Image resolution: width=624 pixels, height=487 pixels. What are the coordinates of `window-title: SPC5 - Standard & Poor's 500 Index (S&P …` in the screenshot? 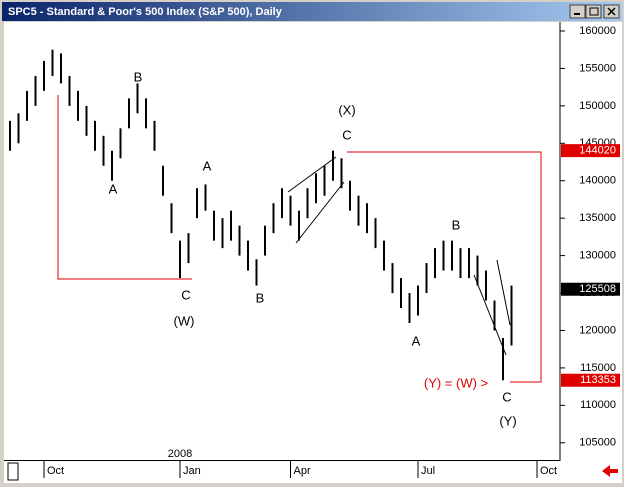 It's located at (145, 12).